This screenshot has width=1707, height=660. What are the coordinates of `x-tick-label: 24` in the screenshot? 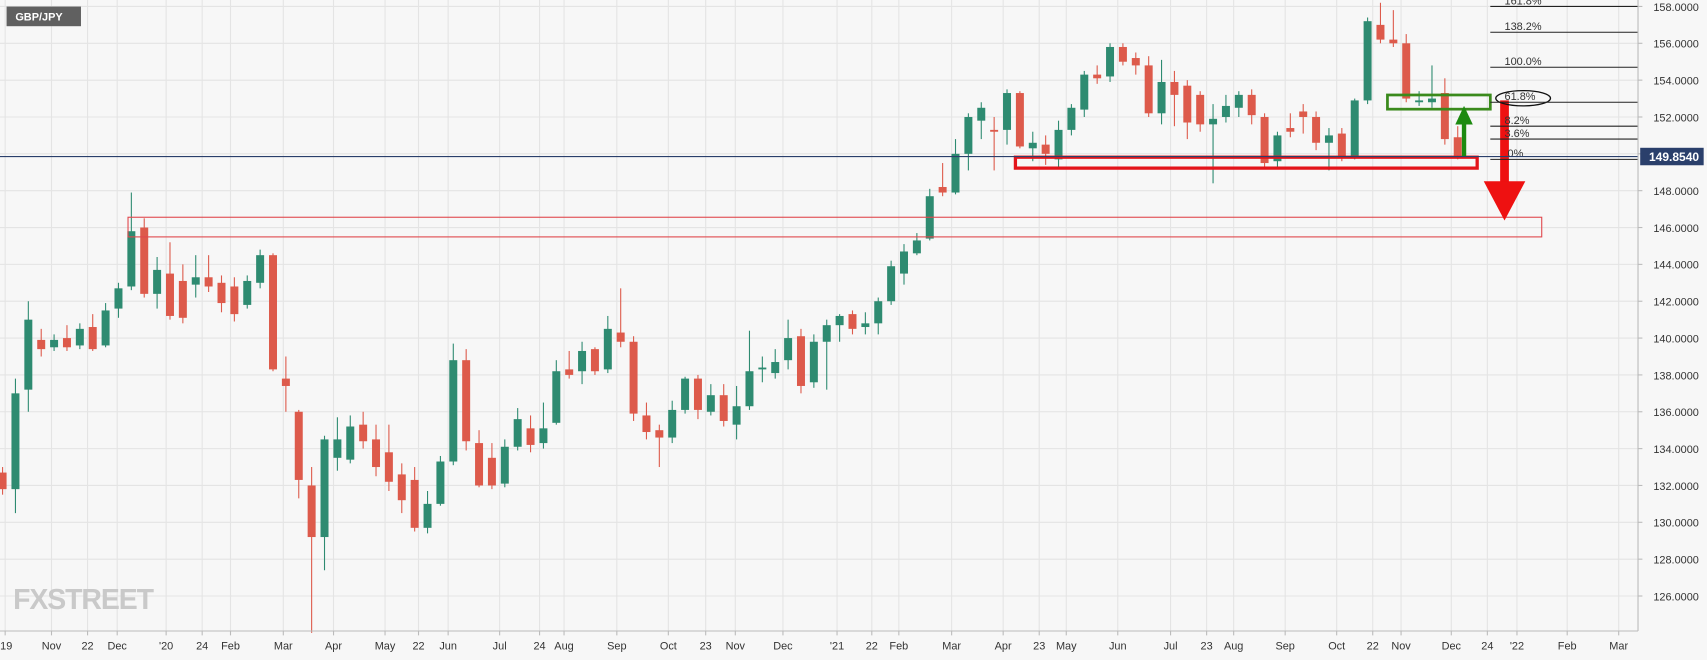 It's located at (202, 647).